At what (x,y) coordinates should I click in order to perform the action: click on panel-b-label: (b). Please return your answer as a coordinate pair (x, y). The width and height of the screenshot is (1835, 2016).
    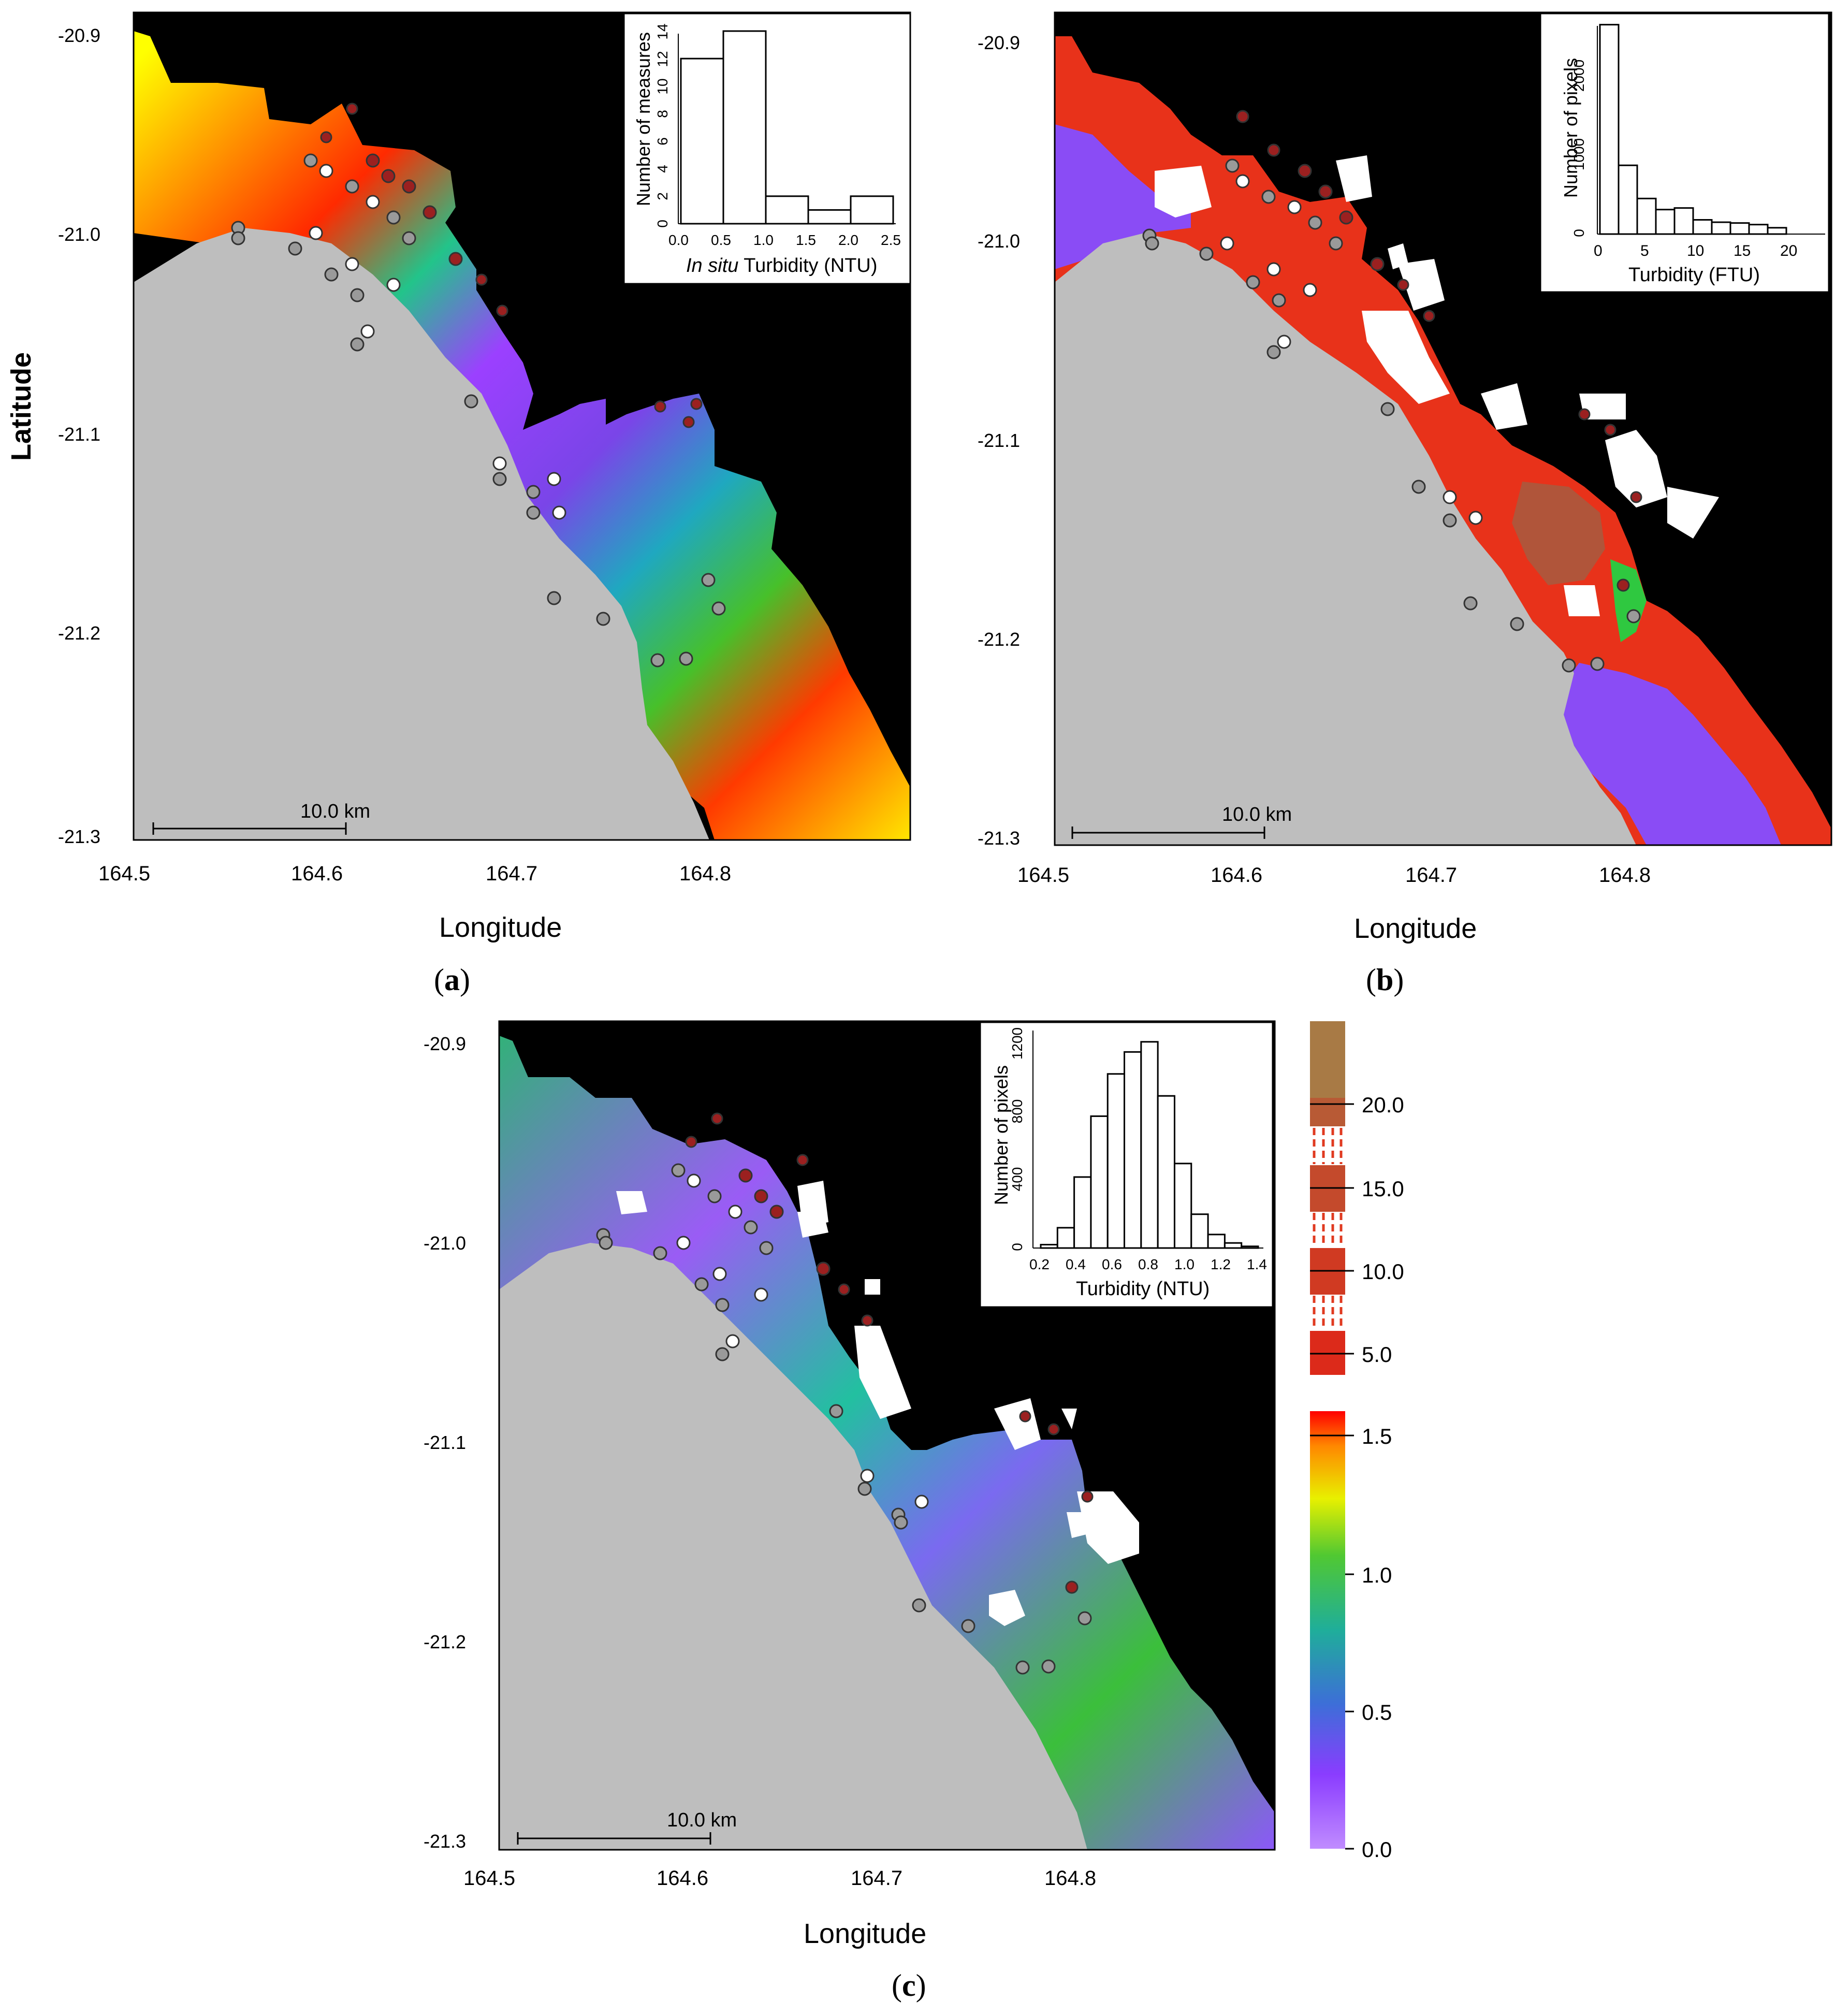
    Looking at the image, I should click on (1385, 980).